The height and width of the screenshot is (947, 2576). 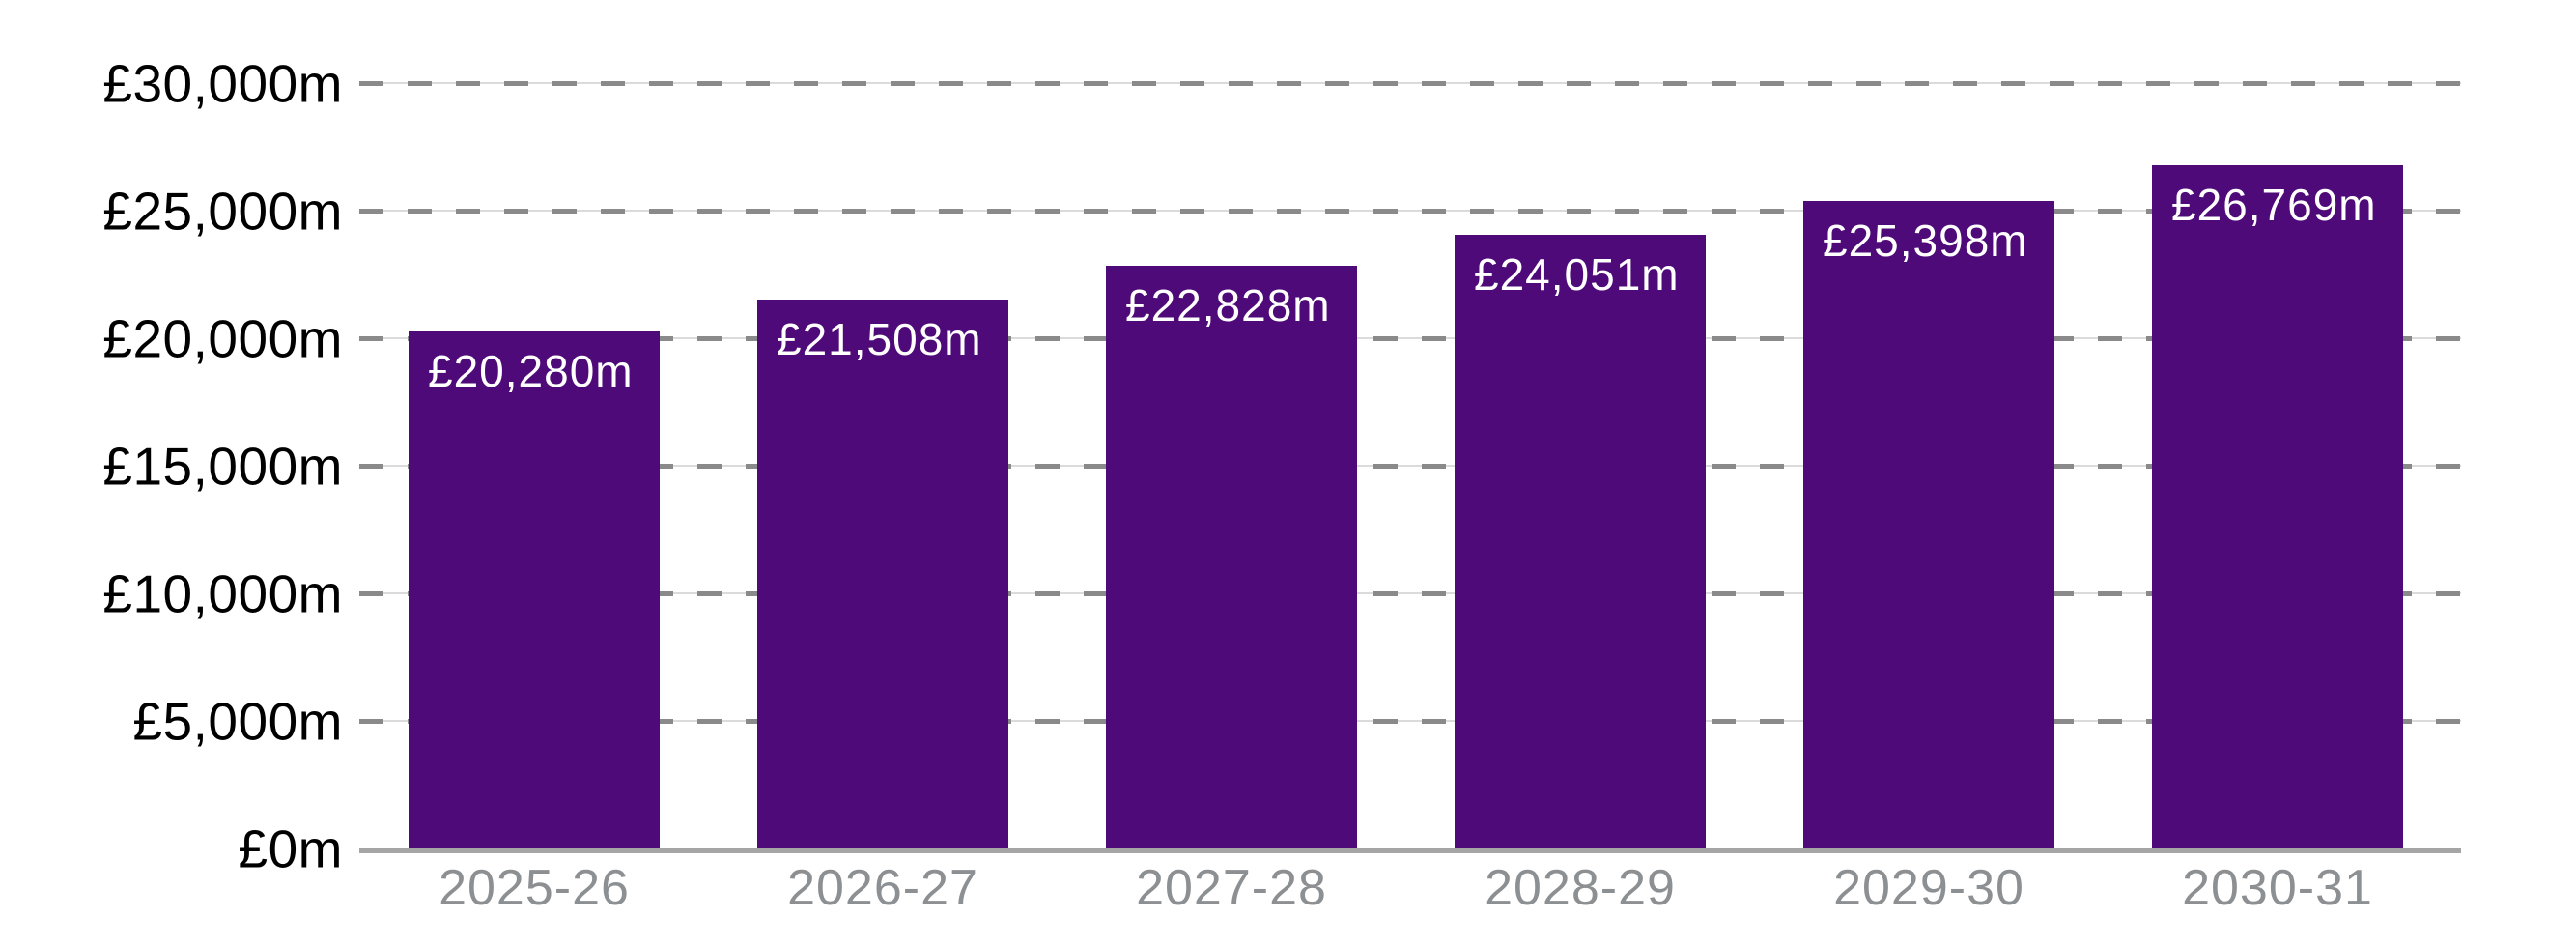 What do you see at coordinates (290, 849) in the screenshot?
I see `y-tick-label-0: £0m` at bounding box center [290, 849].